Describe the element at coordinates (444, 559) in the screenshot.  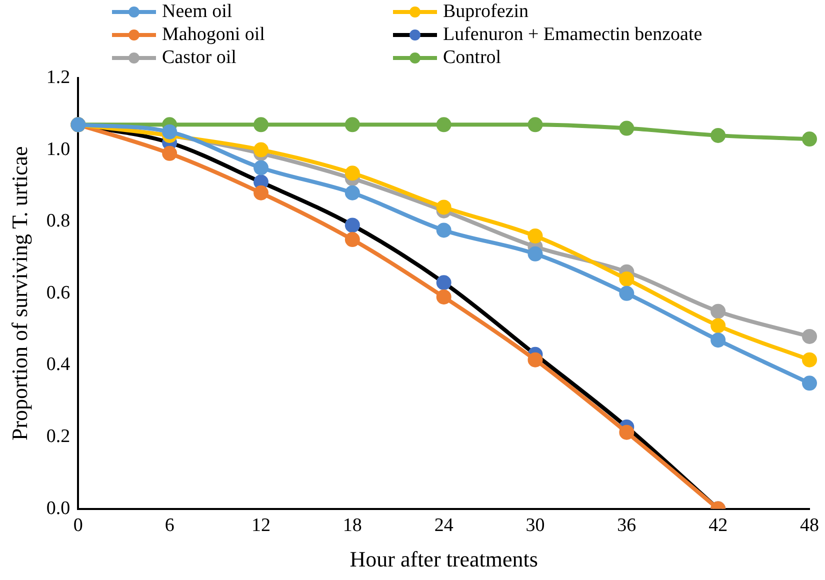
I see `x-axis-title: Hour after treatments` at that location.